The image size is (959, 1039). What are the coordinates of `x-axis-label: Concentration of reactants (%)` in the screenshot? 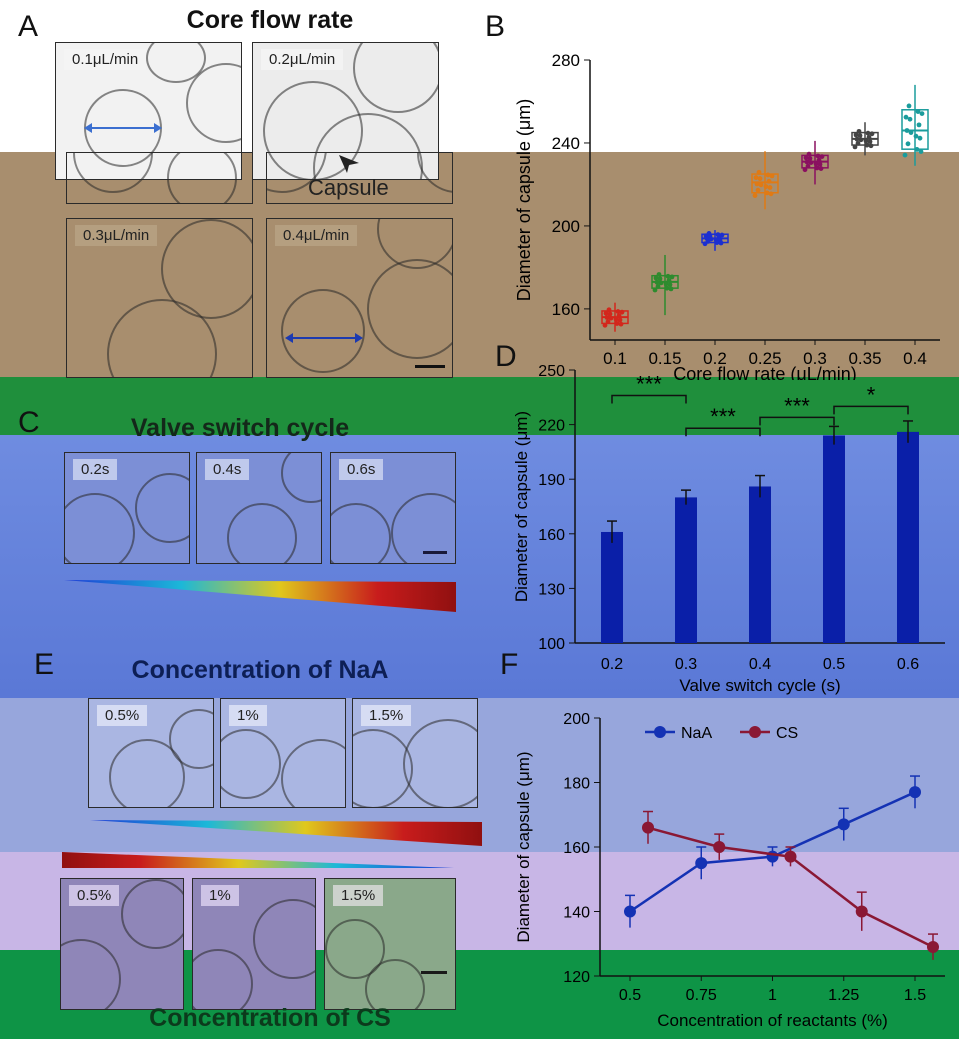 It's located at (772, 1020).